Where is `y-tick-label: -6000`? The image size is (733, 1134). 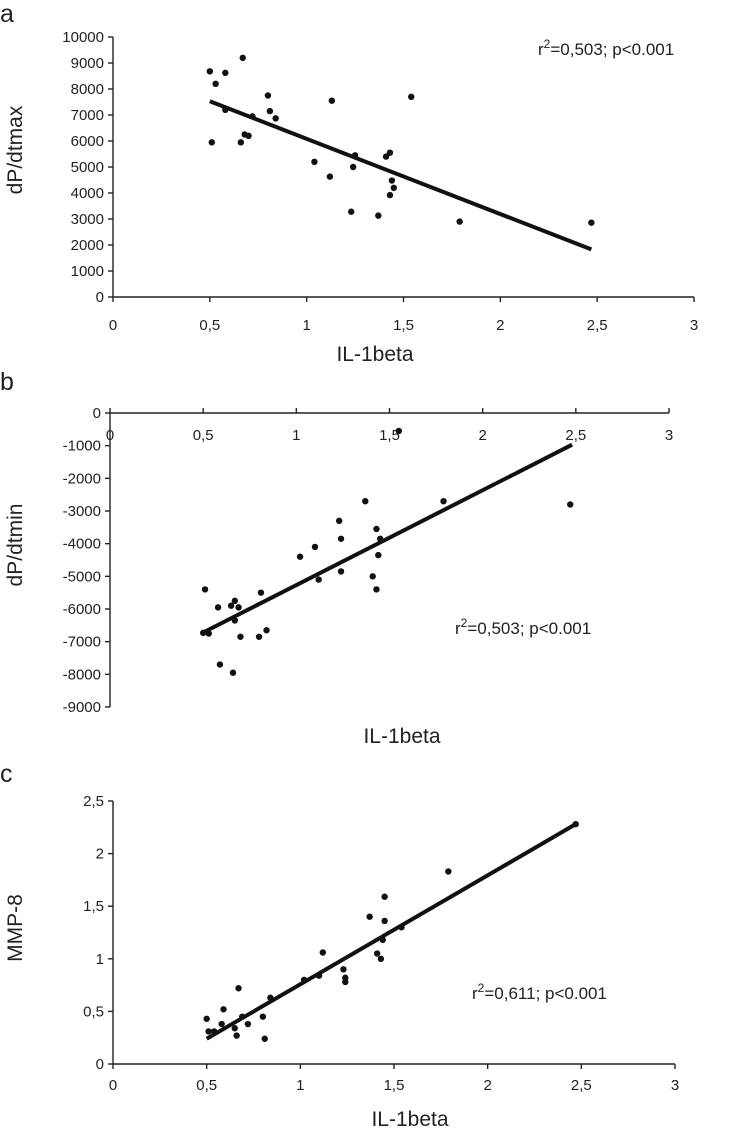 y-tick-label: -6000 is located at coordinates (82, 609).